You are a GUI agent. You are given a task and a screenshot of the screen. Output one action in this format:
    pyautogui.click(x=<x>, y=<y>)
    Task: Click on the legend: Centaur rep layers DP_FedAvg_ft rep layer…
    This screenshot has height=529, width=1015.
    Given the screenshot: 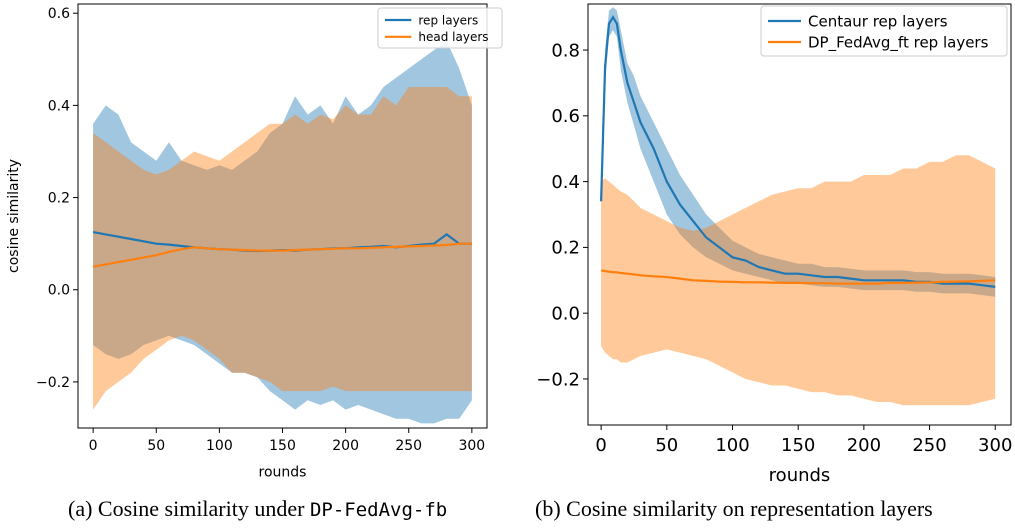 What is the action you would take?
    pyautogui.click(x=884, y=31)
    